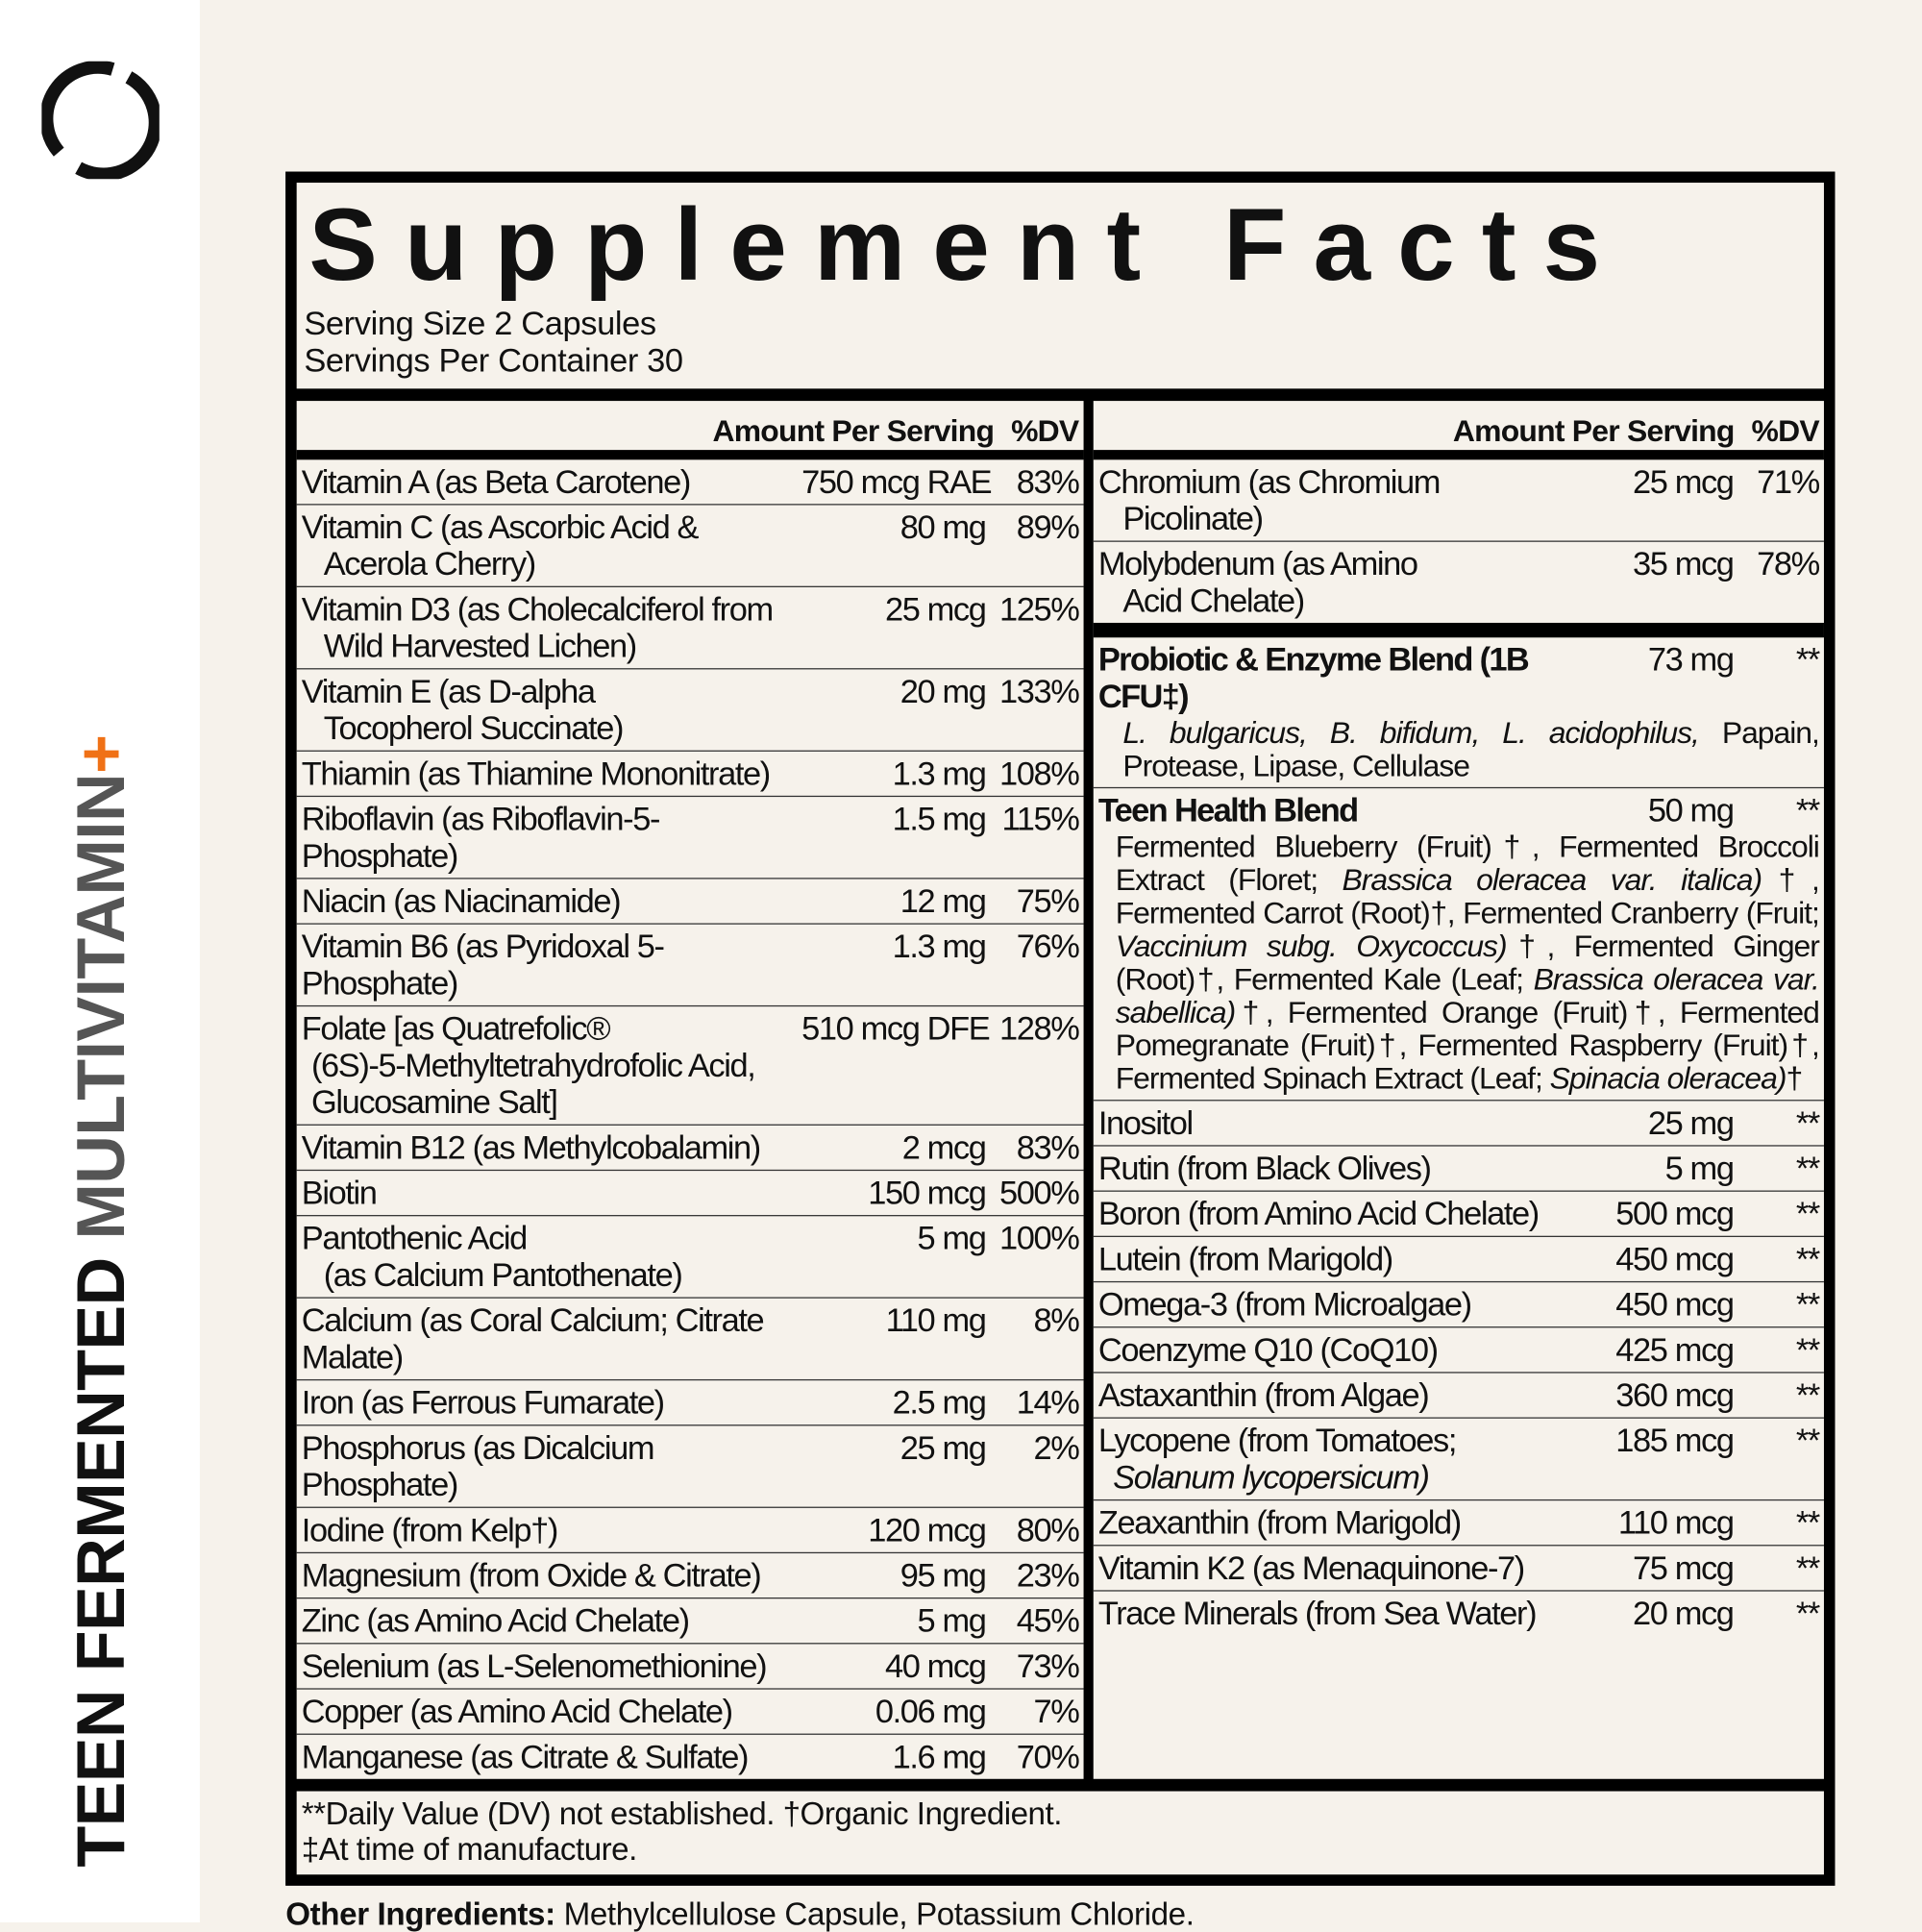 The image size is (1922, 1932). I want to click on blend-ingredient-text: Vaccinium subg. Oxycoccus), so click(1311, 947).